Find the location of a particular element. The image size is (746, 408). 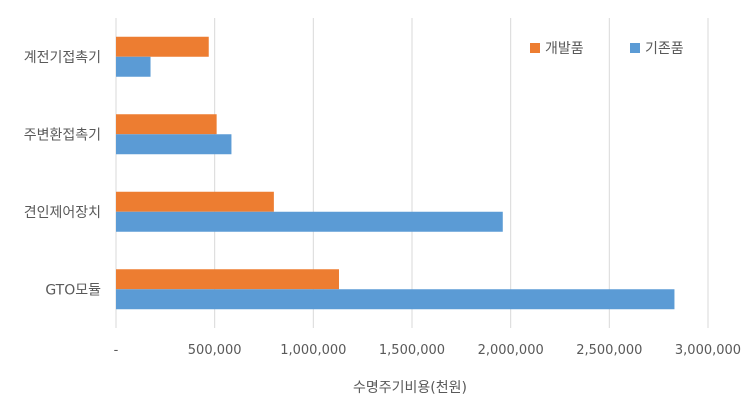

legend-label: 기존품 is located at coordinates (664, 49).